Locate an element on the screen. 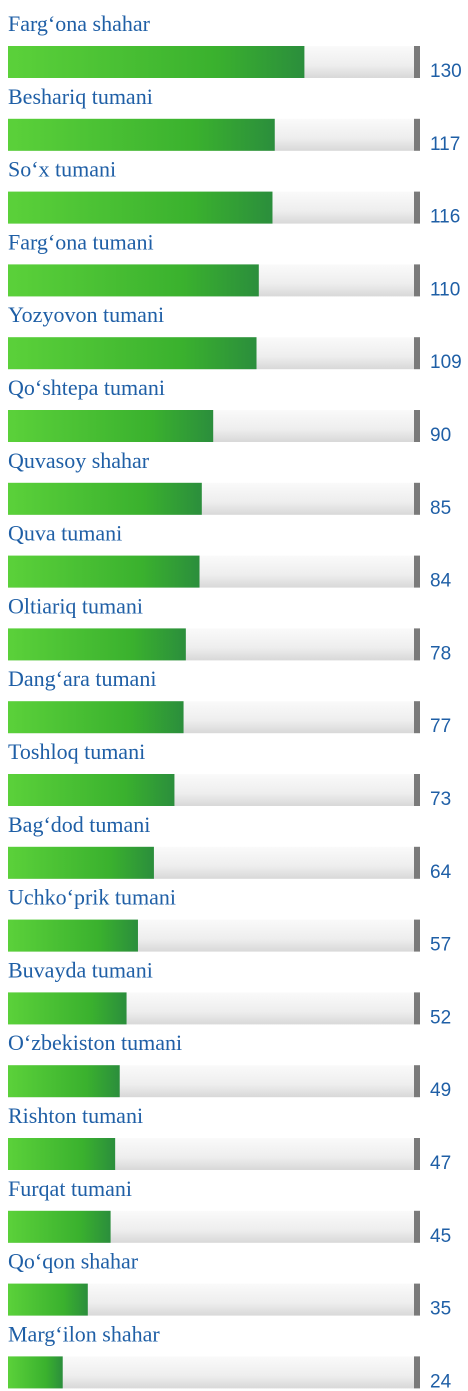 The width and height of the screenshot is (468, 1391). value-label: 35 is located at coordinates (440, 1309).